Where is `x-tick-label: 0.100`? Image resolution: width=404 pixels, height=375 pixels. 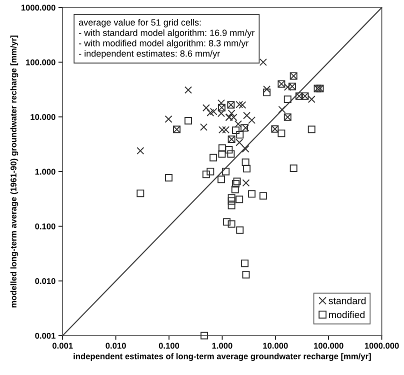 x-tick-label: 0.100 is located at coordinates (169, 345).